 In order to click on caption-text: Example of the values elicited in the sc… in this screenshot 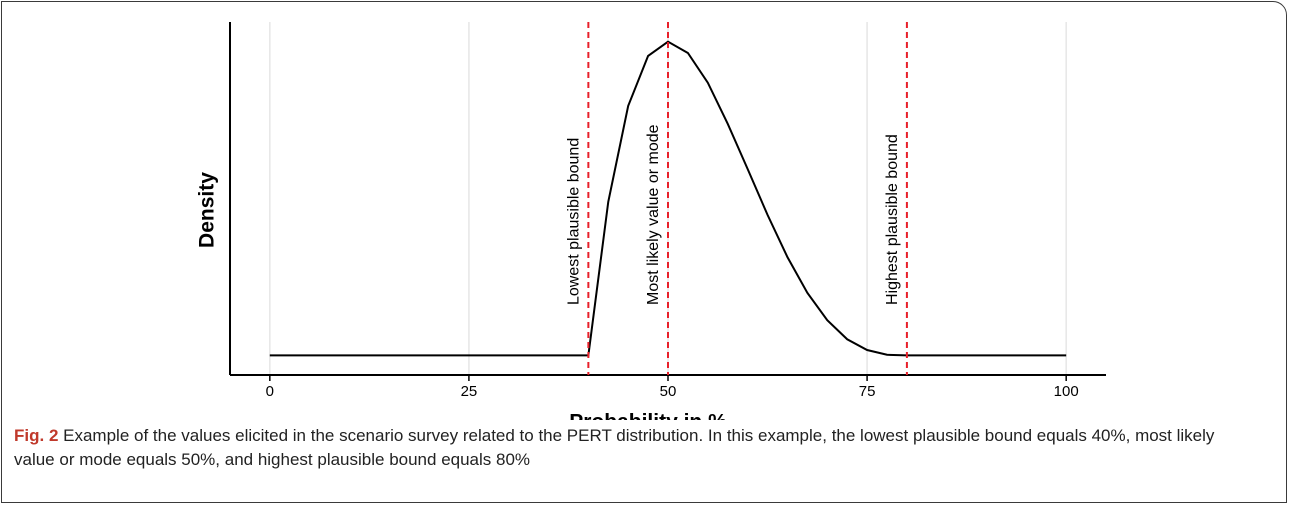, I will do `click(614, 447)`.